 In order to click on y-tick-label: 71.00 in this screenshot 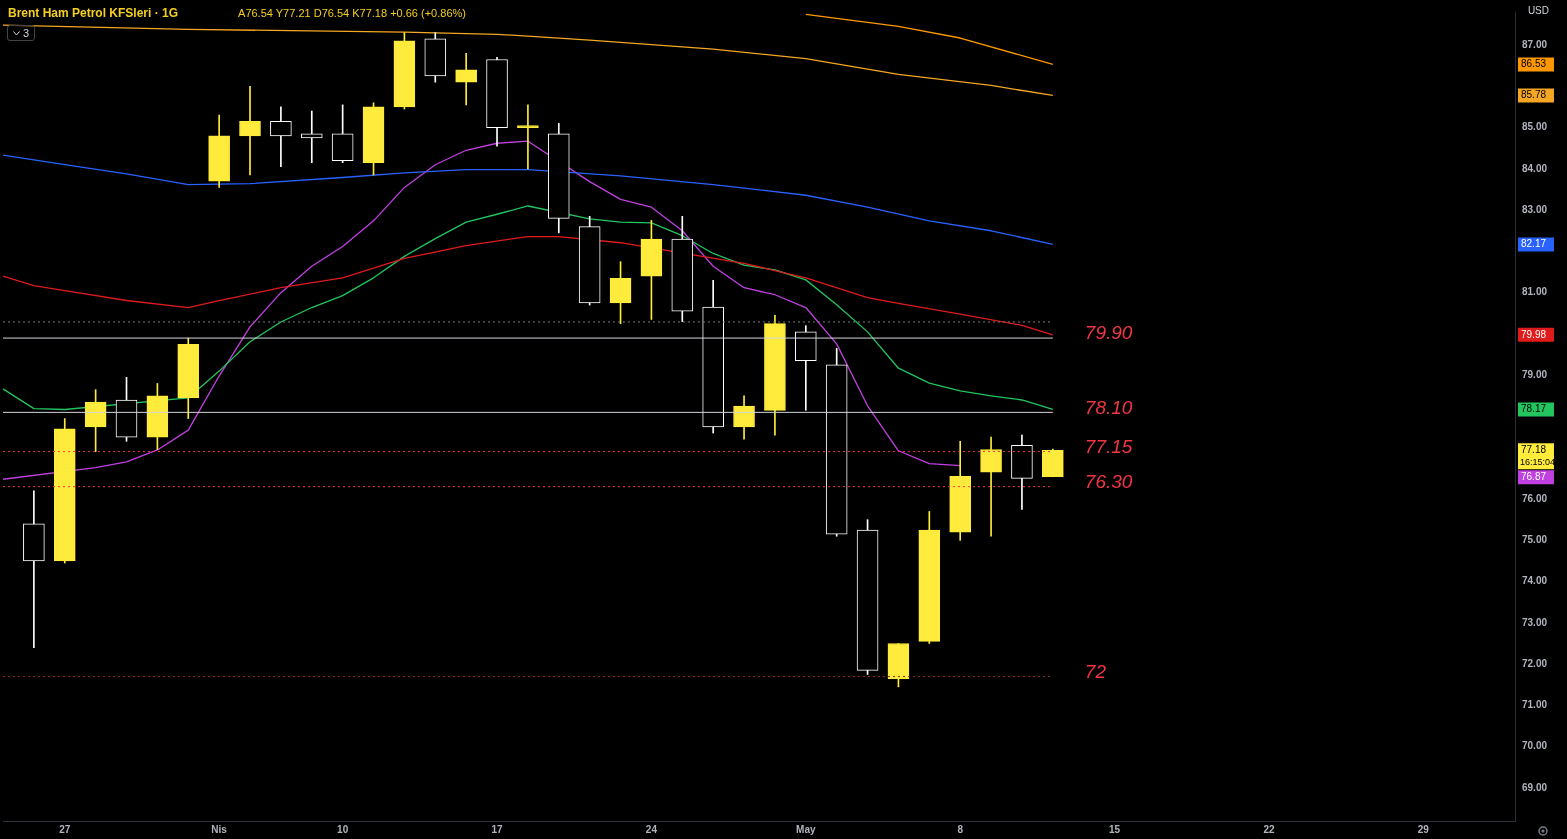, I will do `click(1534, 705)`.